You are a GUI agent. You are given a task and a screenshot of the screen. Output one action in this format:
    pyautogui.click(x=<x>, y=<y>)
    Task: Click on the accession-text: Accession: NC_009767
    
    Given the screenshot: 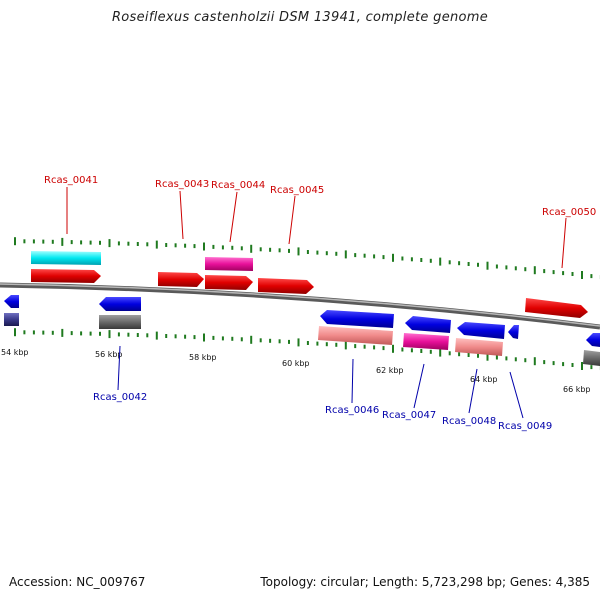 What is the action you would take?
    pyautogui.click(x=77, y=582)
    